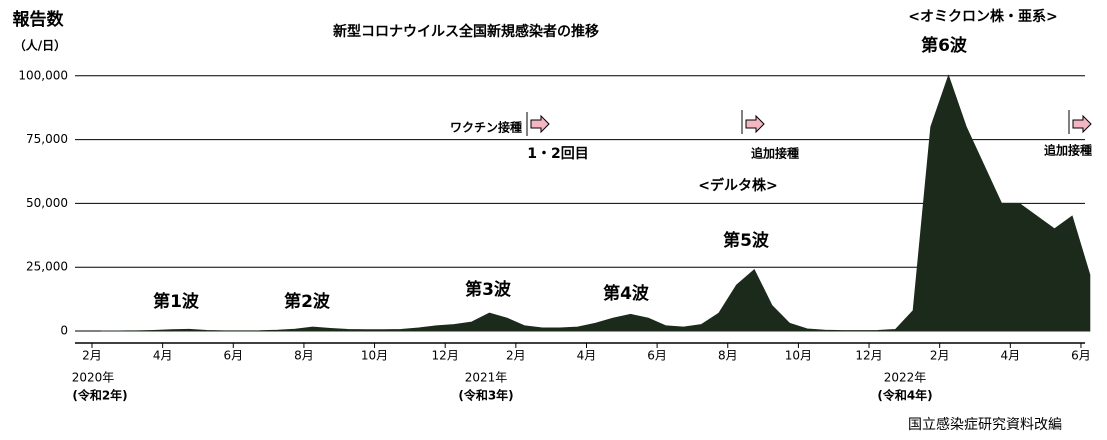 The width and height of the screenshot is (1107, 440). I want to click on annotation: 1・2回目, so click(557, 154).